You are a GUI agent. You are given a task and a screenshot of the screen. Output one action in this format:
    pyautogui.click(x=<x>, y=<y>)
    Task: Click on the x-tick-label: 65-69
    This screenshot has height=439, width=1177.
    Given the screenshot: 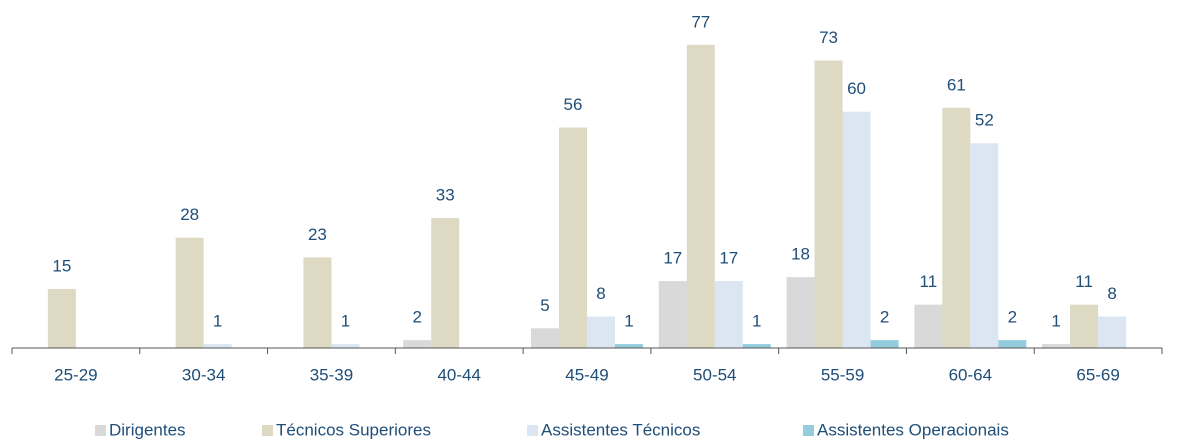 What is the action you would take?
    pyautogui.click(x=1097, y=374)
    